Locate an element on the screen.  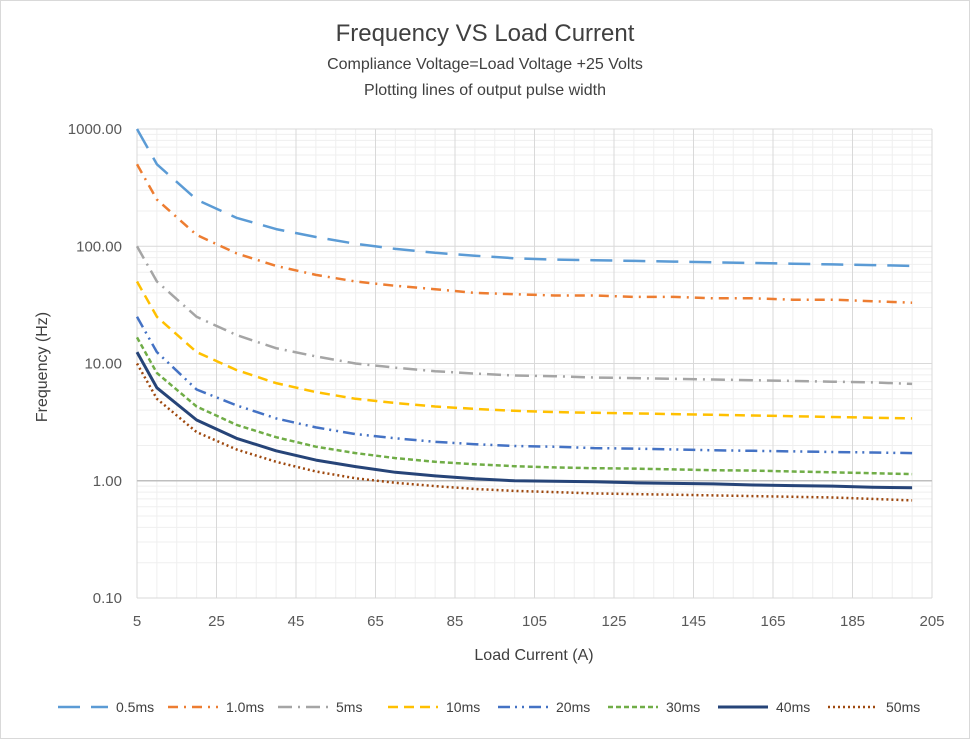
legend-item-1.0ms: 1.0ms is located at coordinates (216, 707).